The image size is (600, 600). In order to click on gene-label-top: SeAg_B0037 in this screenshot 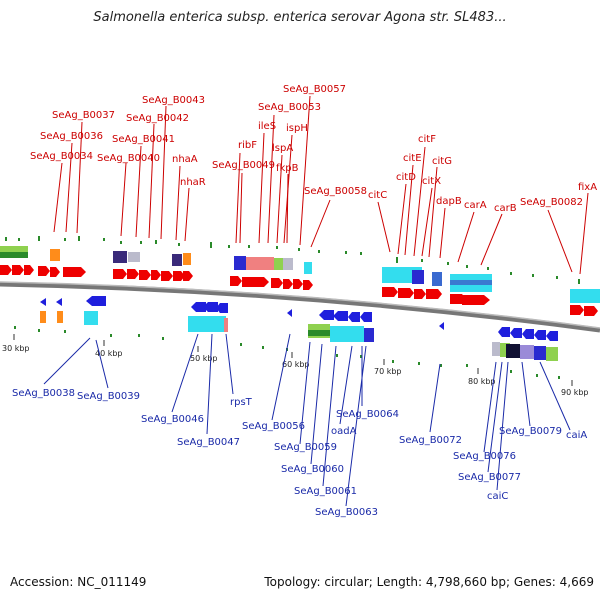, I will do `click(83, 115)`.